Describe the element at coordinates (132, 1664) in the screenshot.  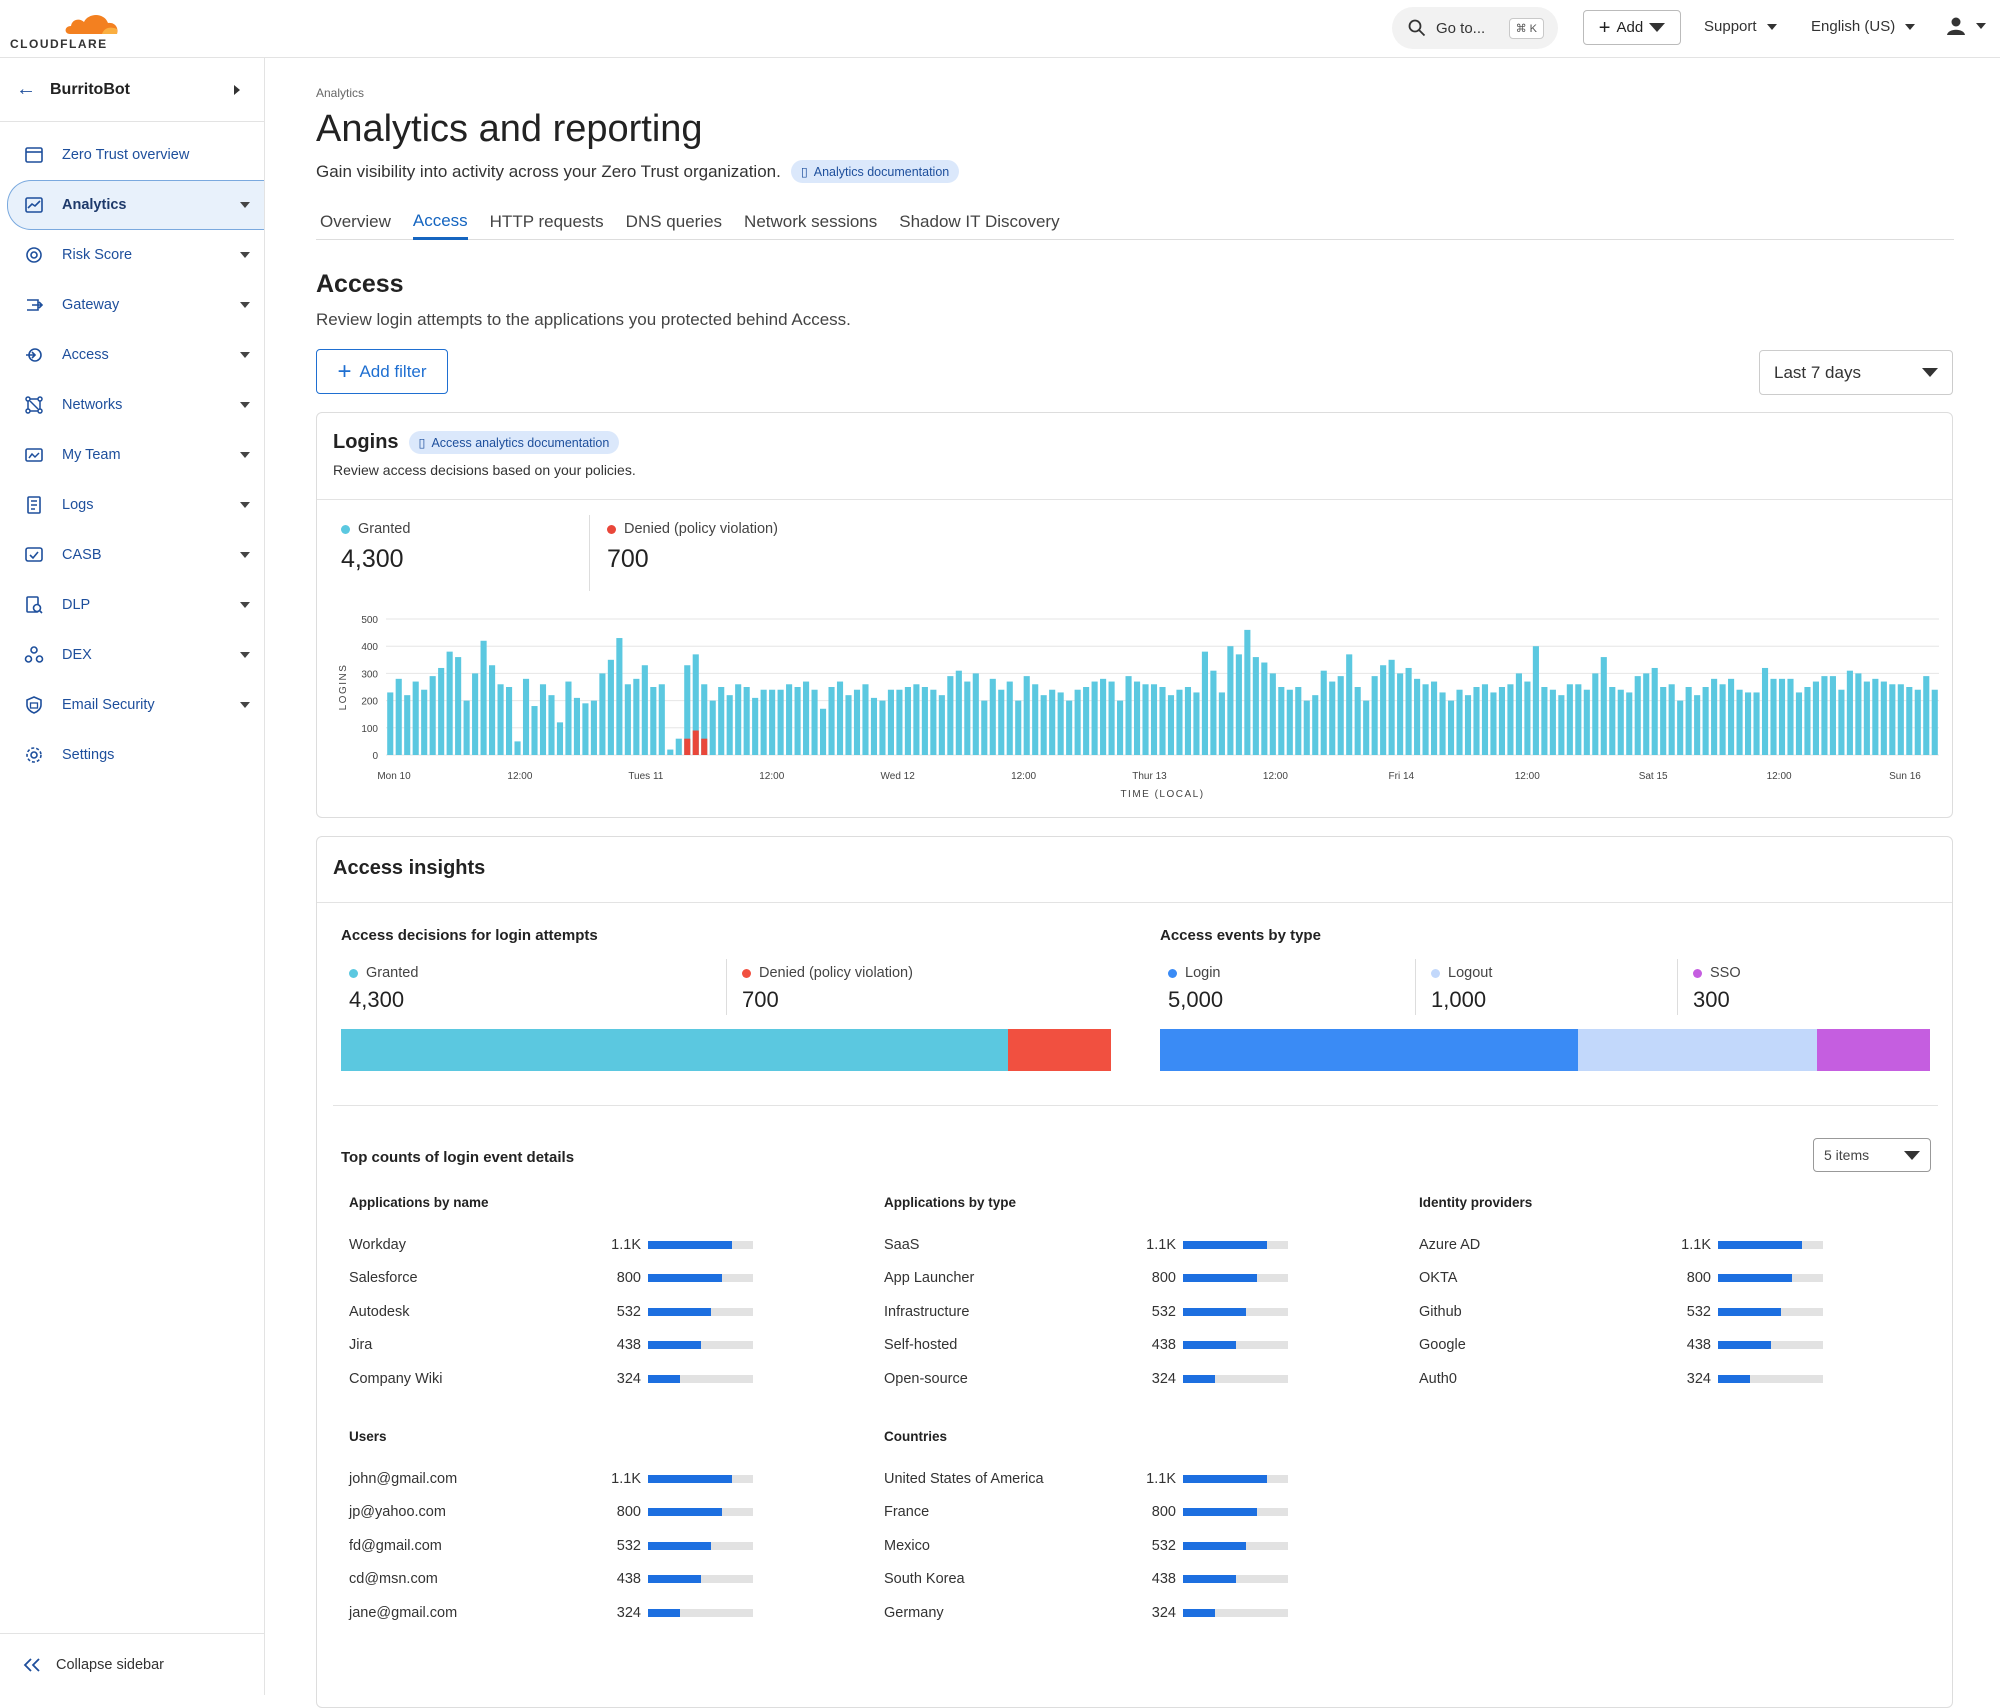
I see `collapse-sidebar-button: Collapse sidebar` at that location.